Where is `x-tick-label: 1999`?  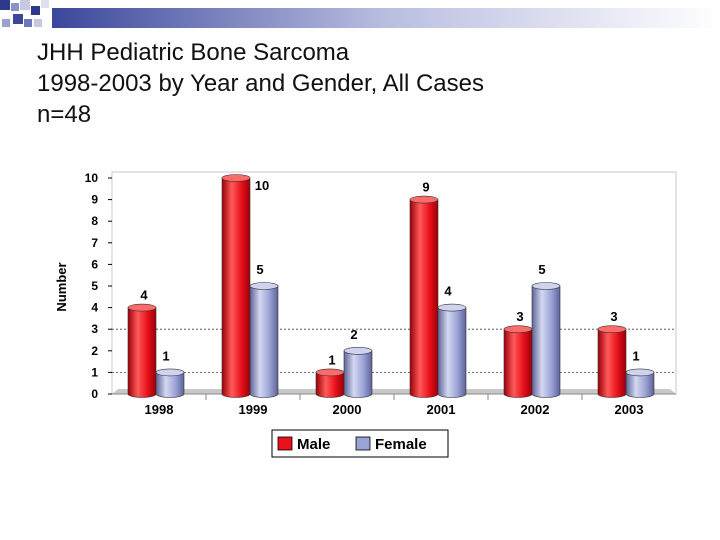
x-tick-label: 1999 is located at coordinates (253, 409).